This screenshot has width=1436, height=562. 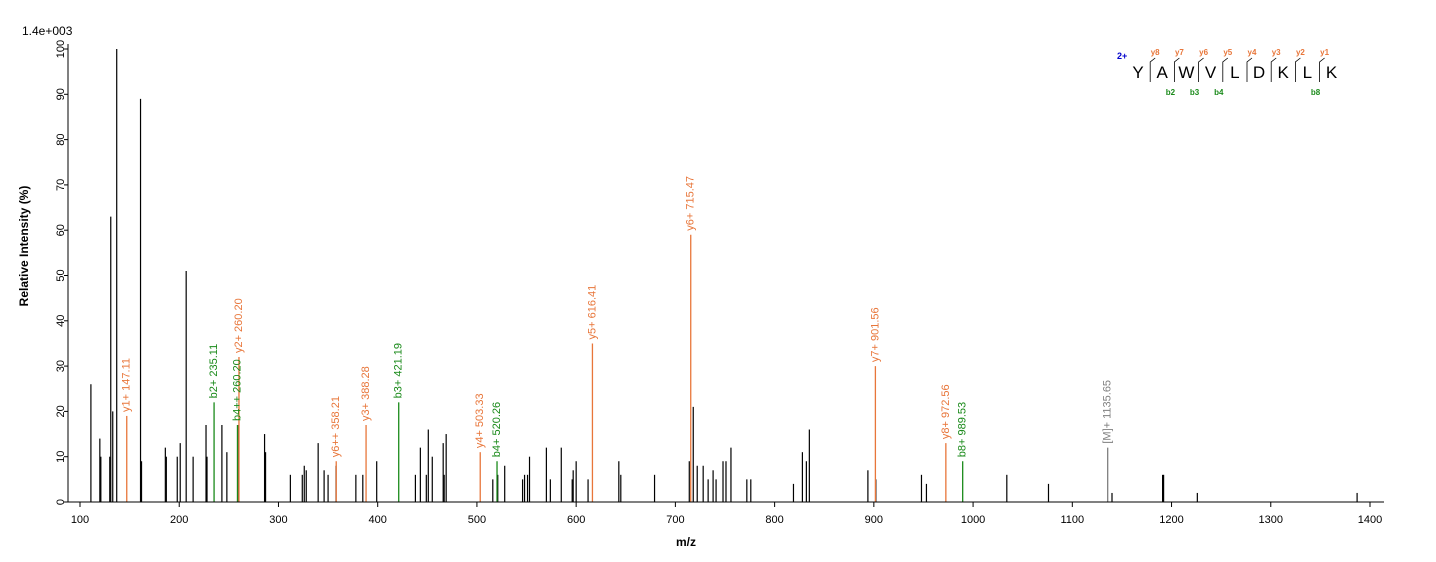 I want to click on peak-annotation-label: b2+ 235.11, so click(x=214, y=371).